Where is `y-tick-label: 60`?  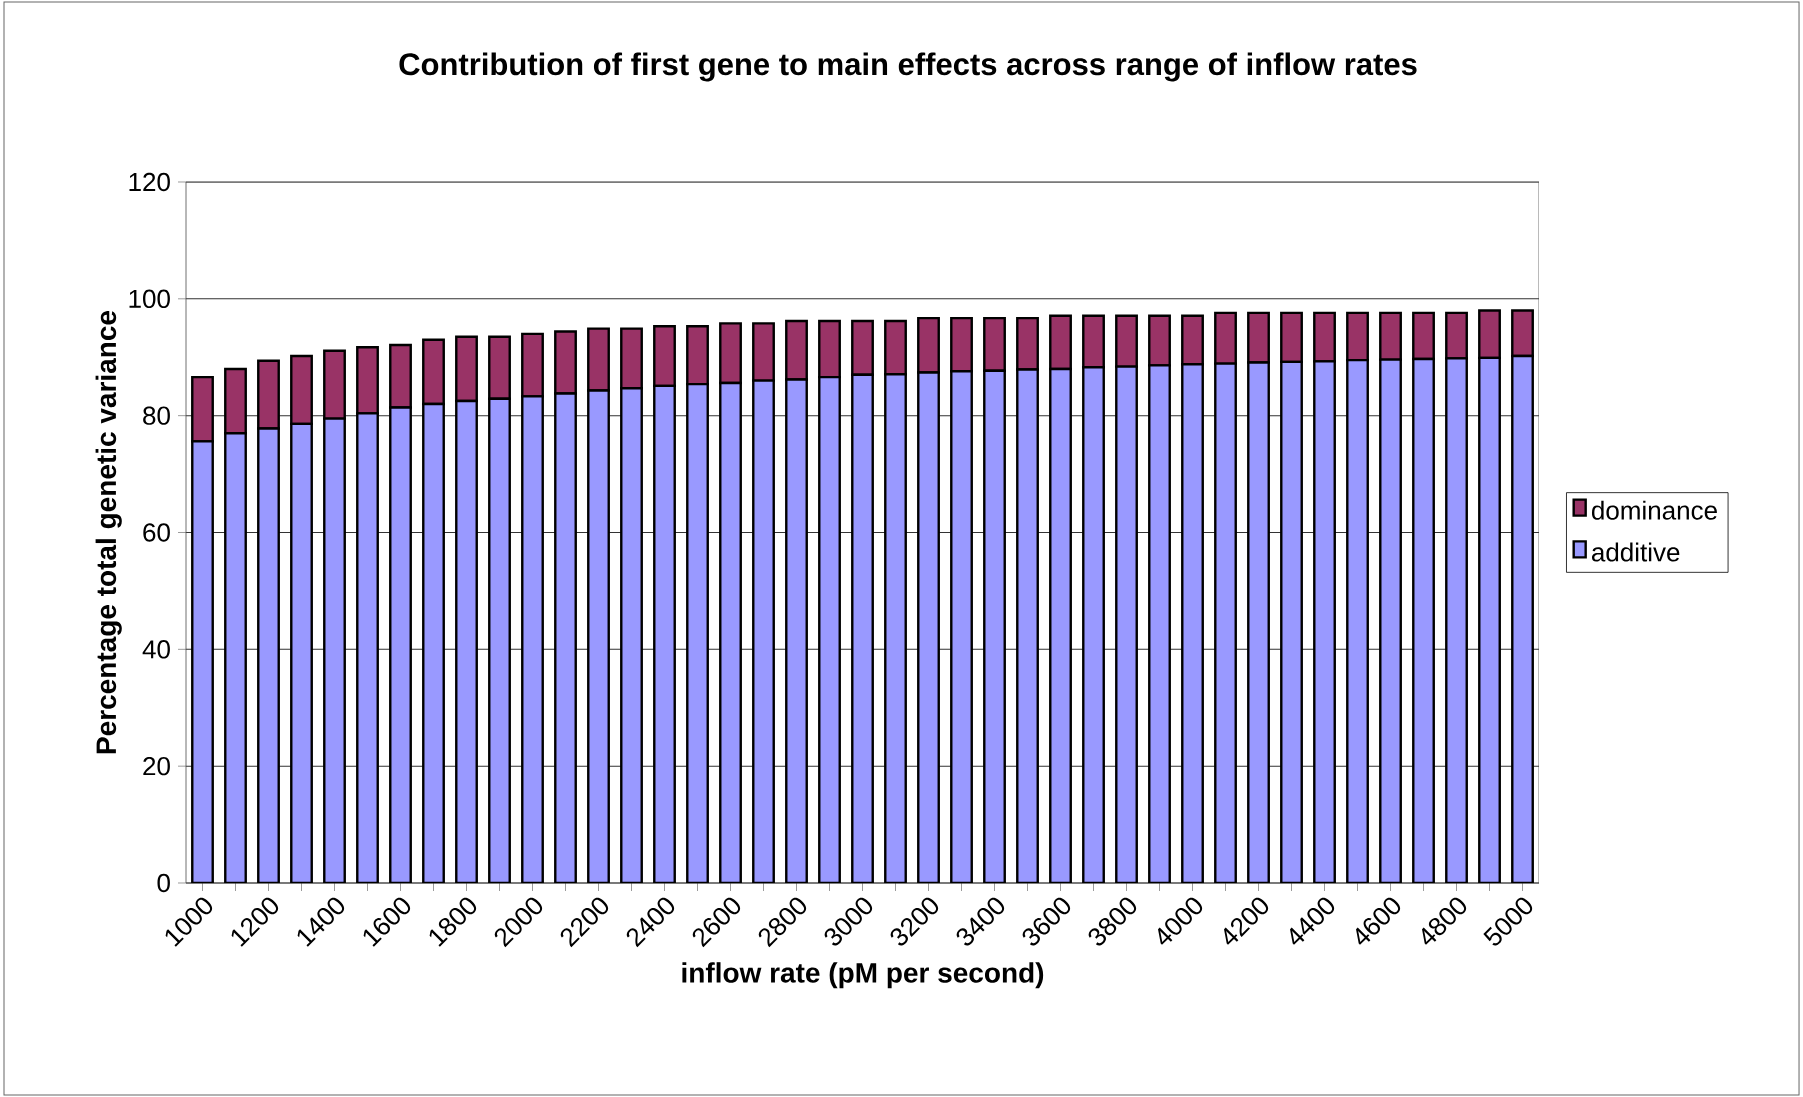 y-tick-label: 60 is located at coordinates (156, 532).